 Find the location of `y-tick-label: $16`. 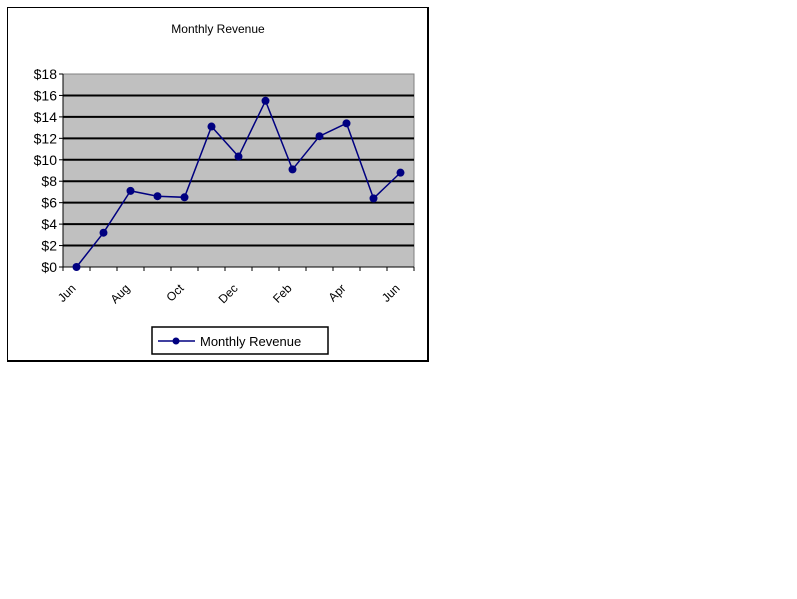

y-tick-label: $16 is located at coordinates (46, 95).